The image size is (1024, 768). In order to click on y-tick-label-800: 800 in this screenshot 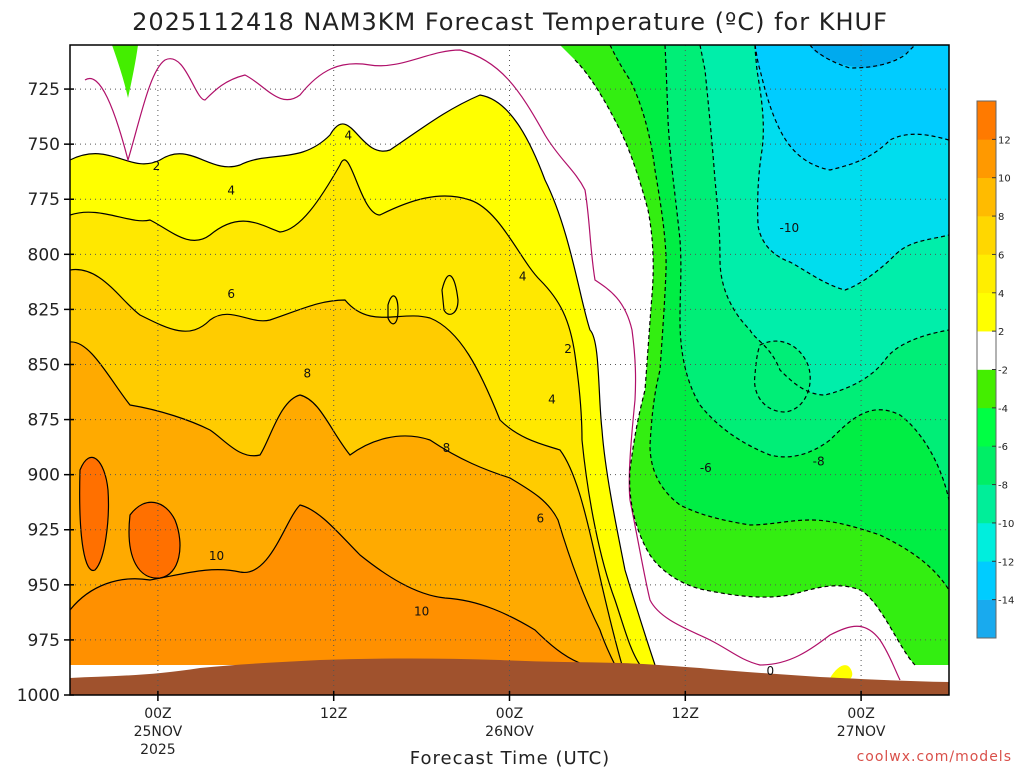, I will do `click(44, 255)`.